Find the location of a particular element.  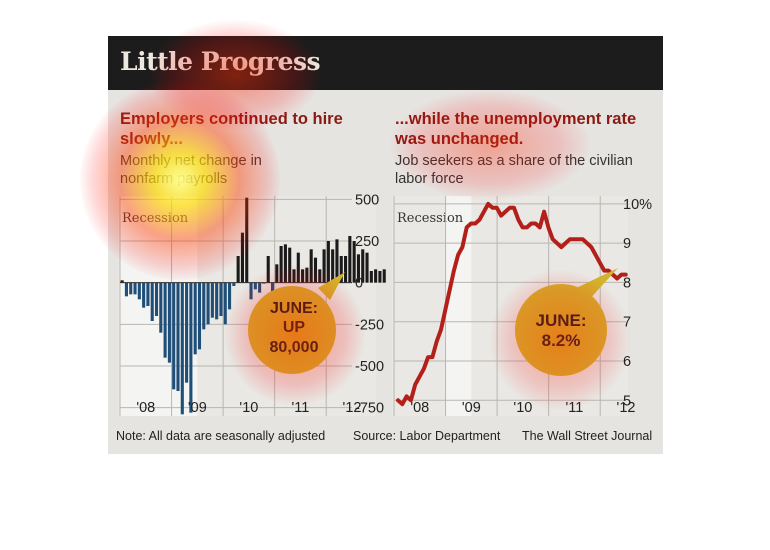

right-callout-bubble is located at coordinates (561, 330).